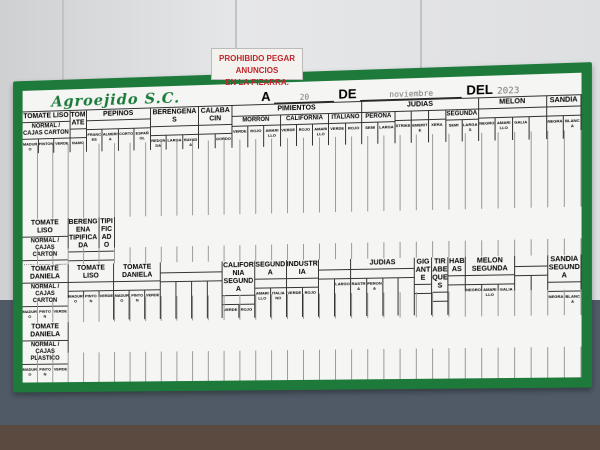  Describe the element at coordinates (457, 267) in the screenshot. I see `group-label: HABAS` at that location.